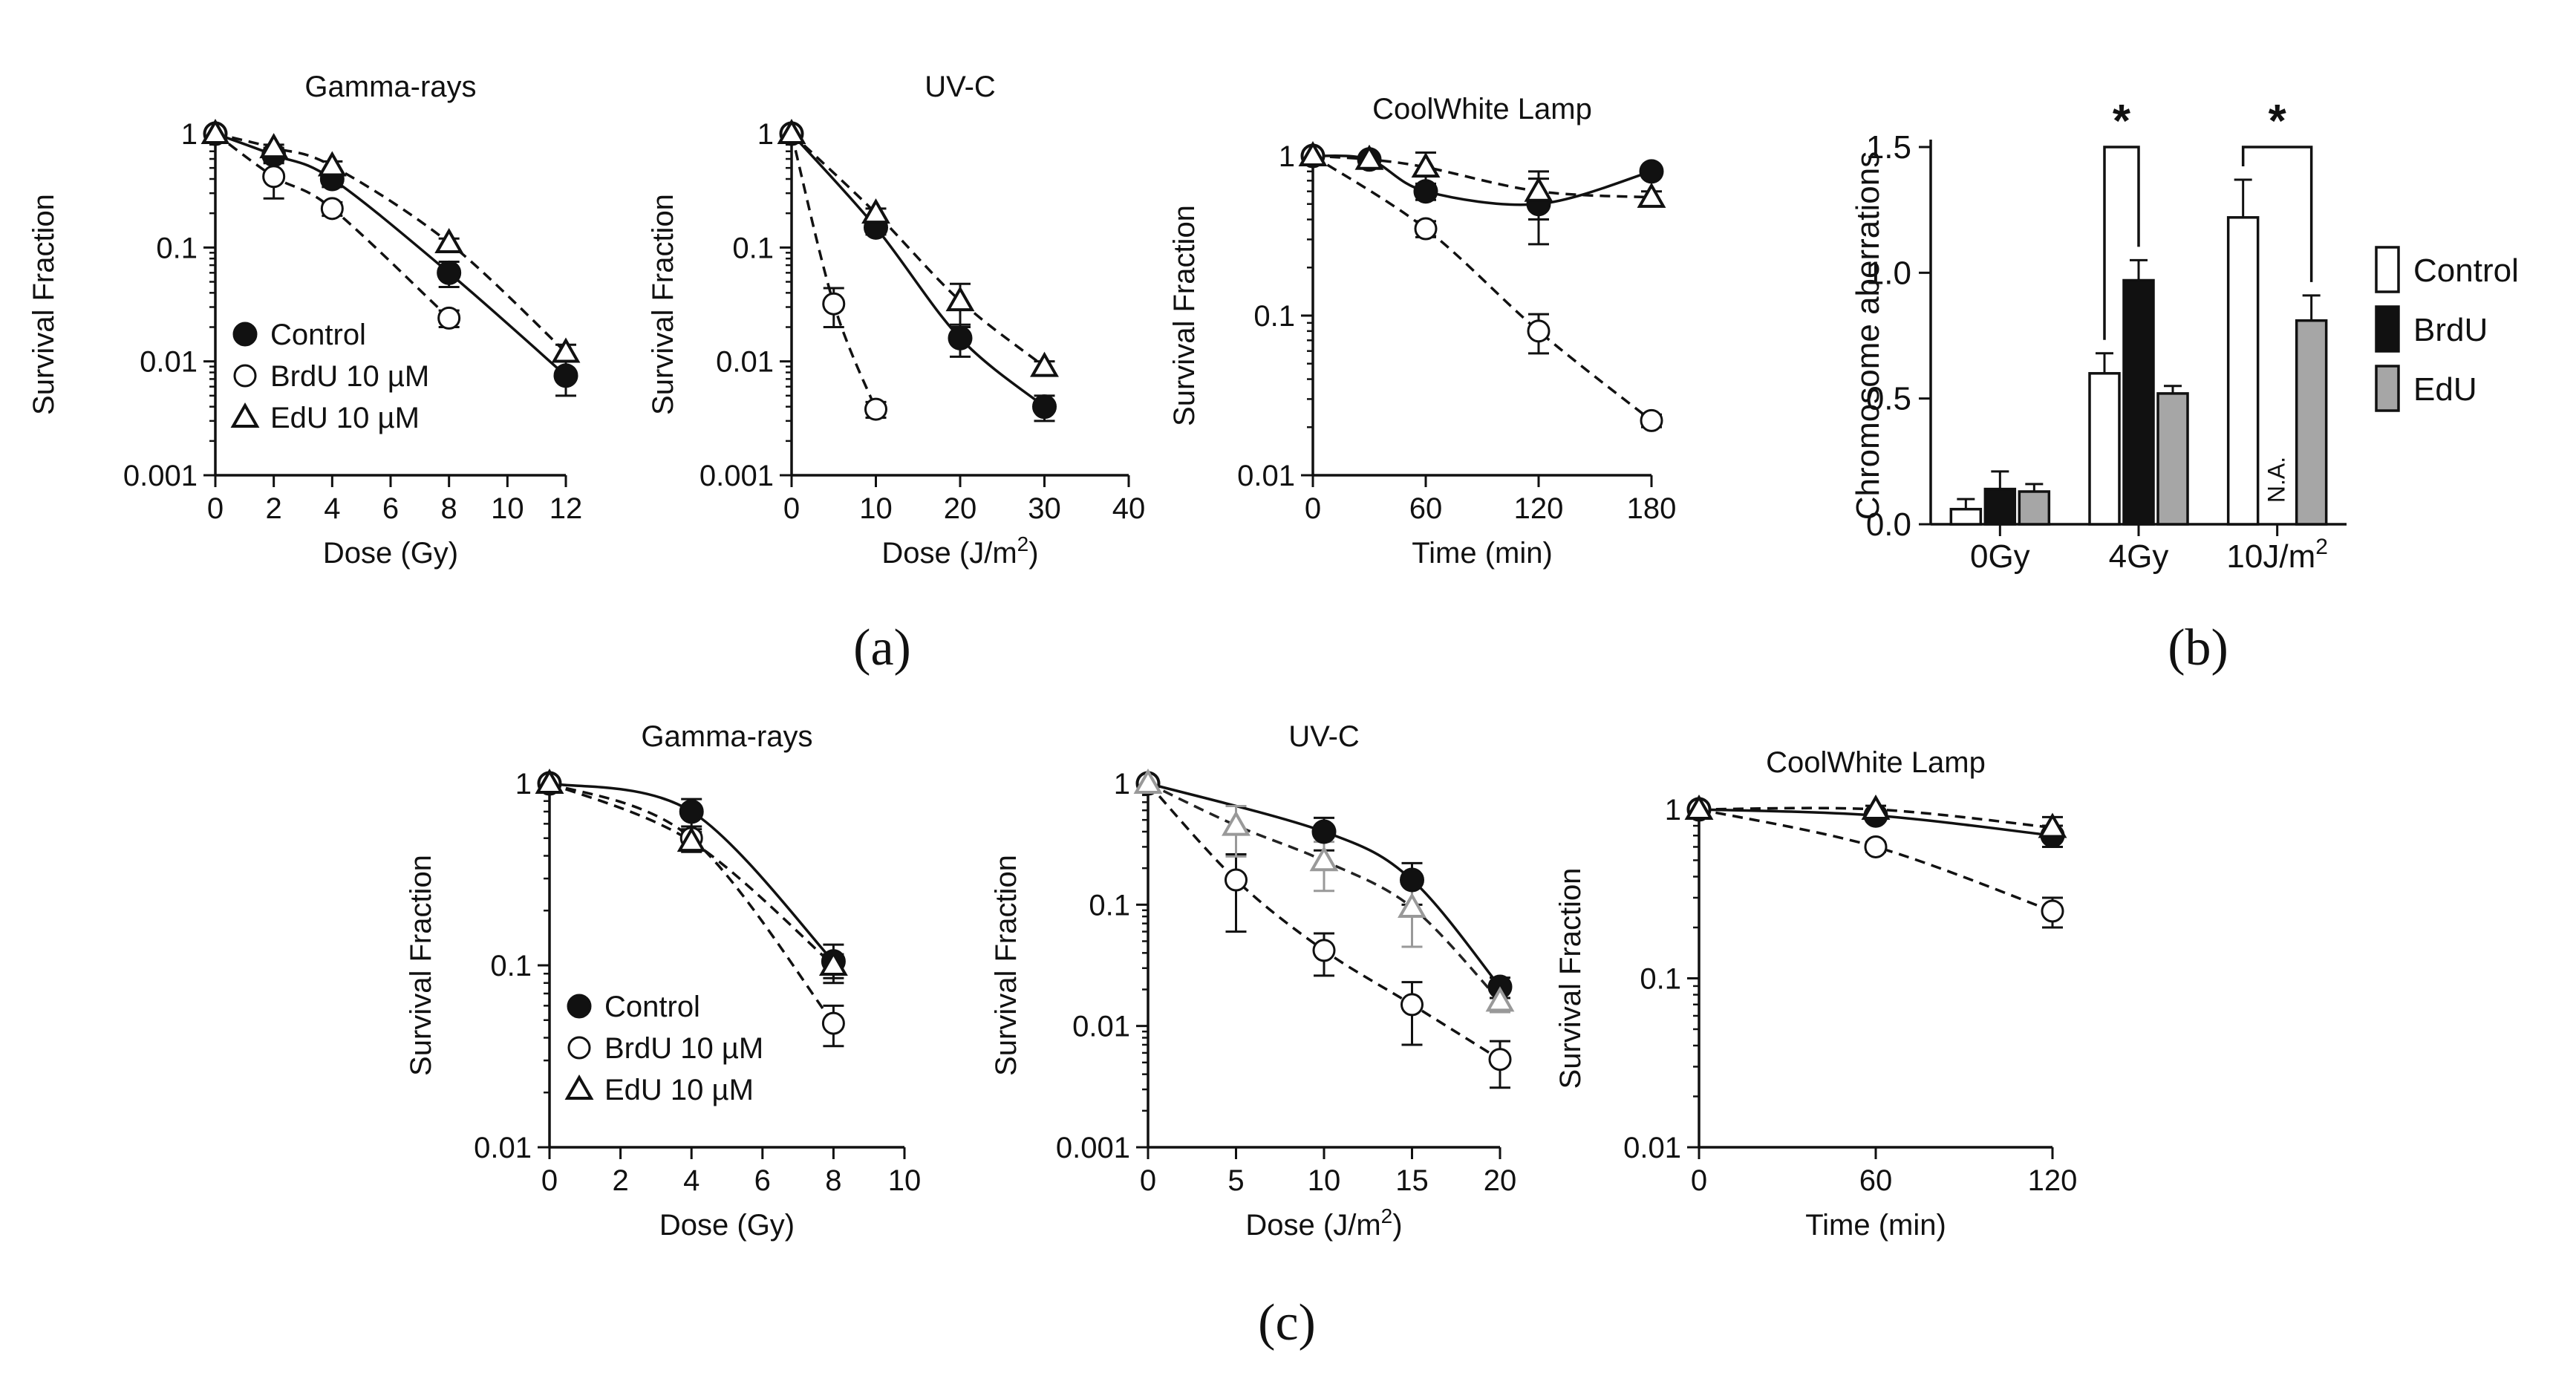 Image resolution: width=2576 pixels, height=1373 pixels. I want to click on category-label: 10J/m2, so click(2277, 555).